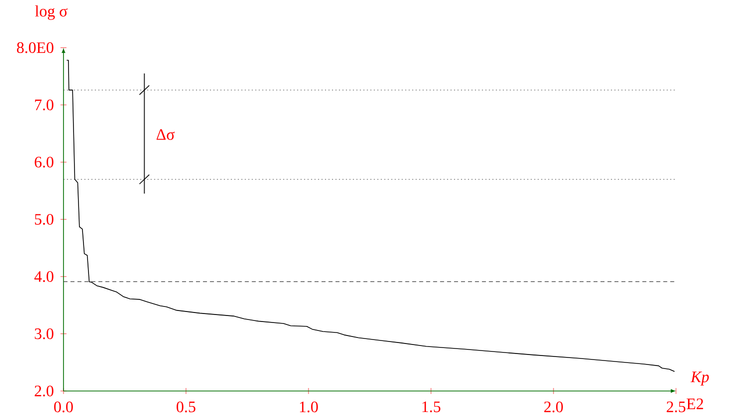 Image resolution: width=741 pixels, height=418 pixels. Describe the element at coordinates (44, 105) in the screenshot. I see `y-tick-label: 7.0` at that location.